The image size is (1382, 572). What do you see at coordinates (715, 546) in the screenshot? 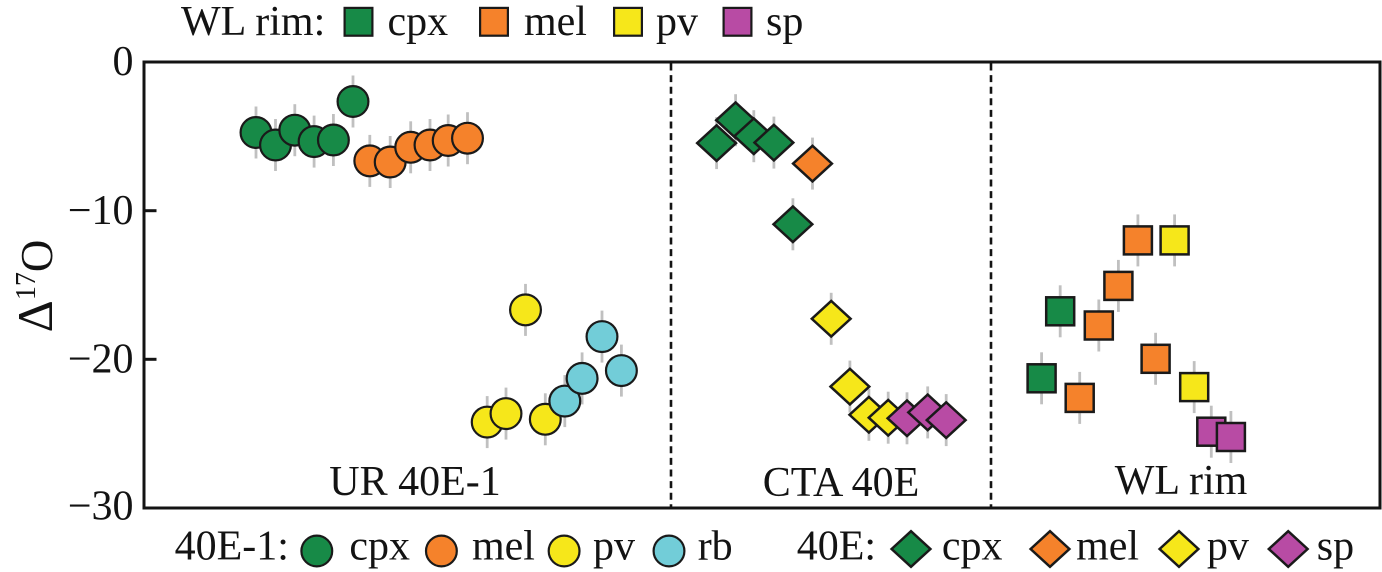
I see `svg-text: rb` at bounding box center [715, 546].